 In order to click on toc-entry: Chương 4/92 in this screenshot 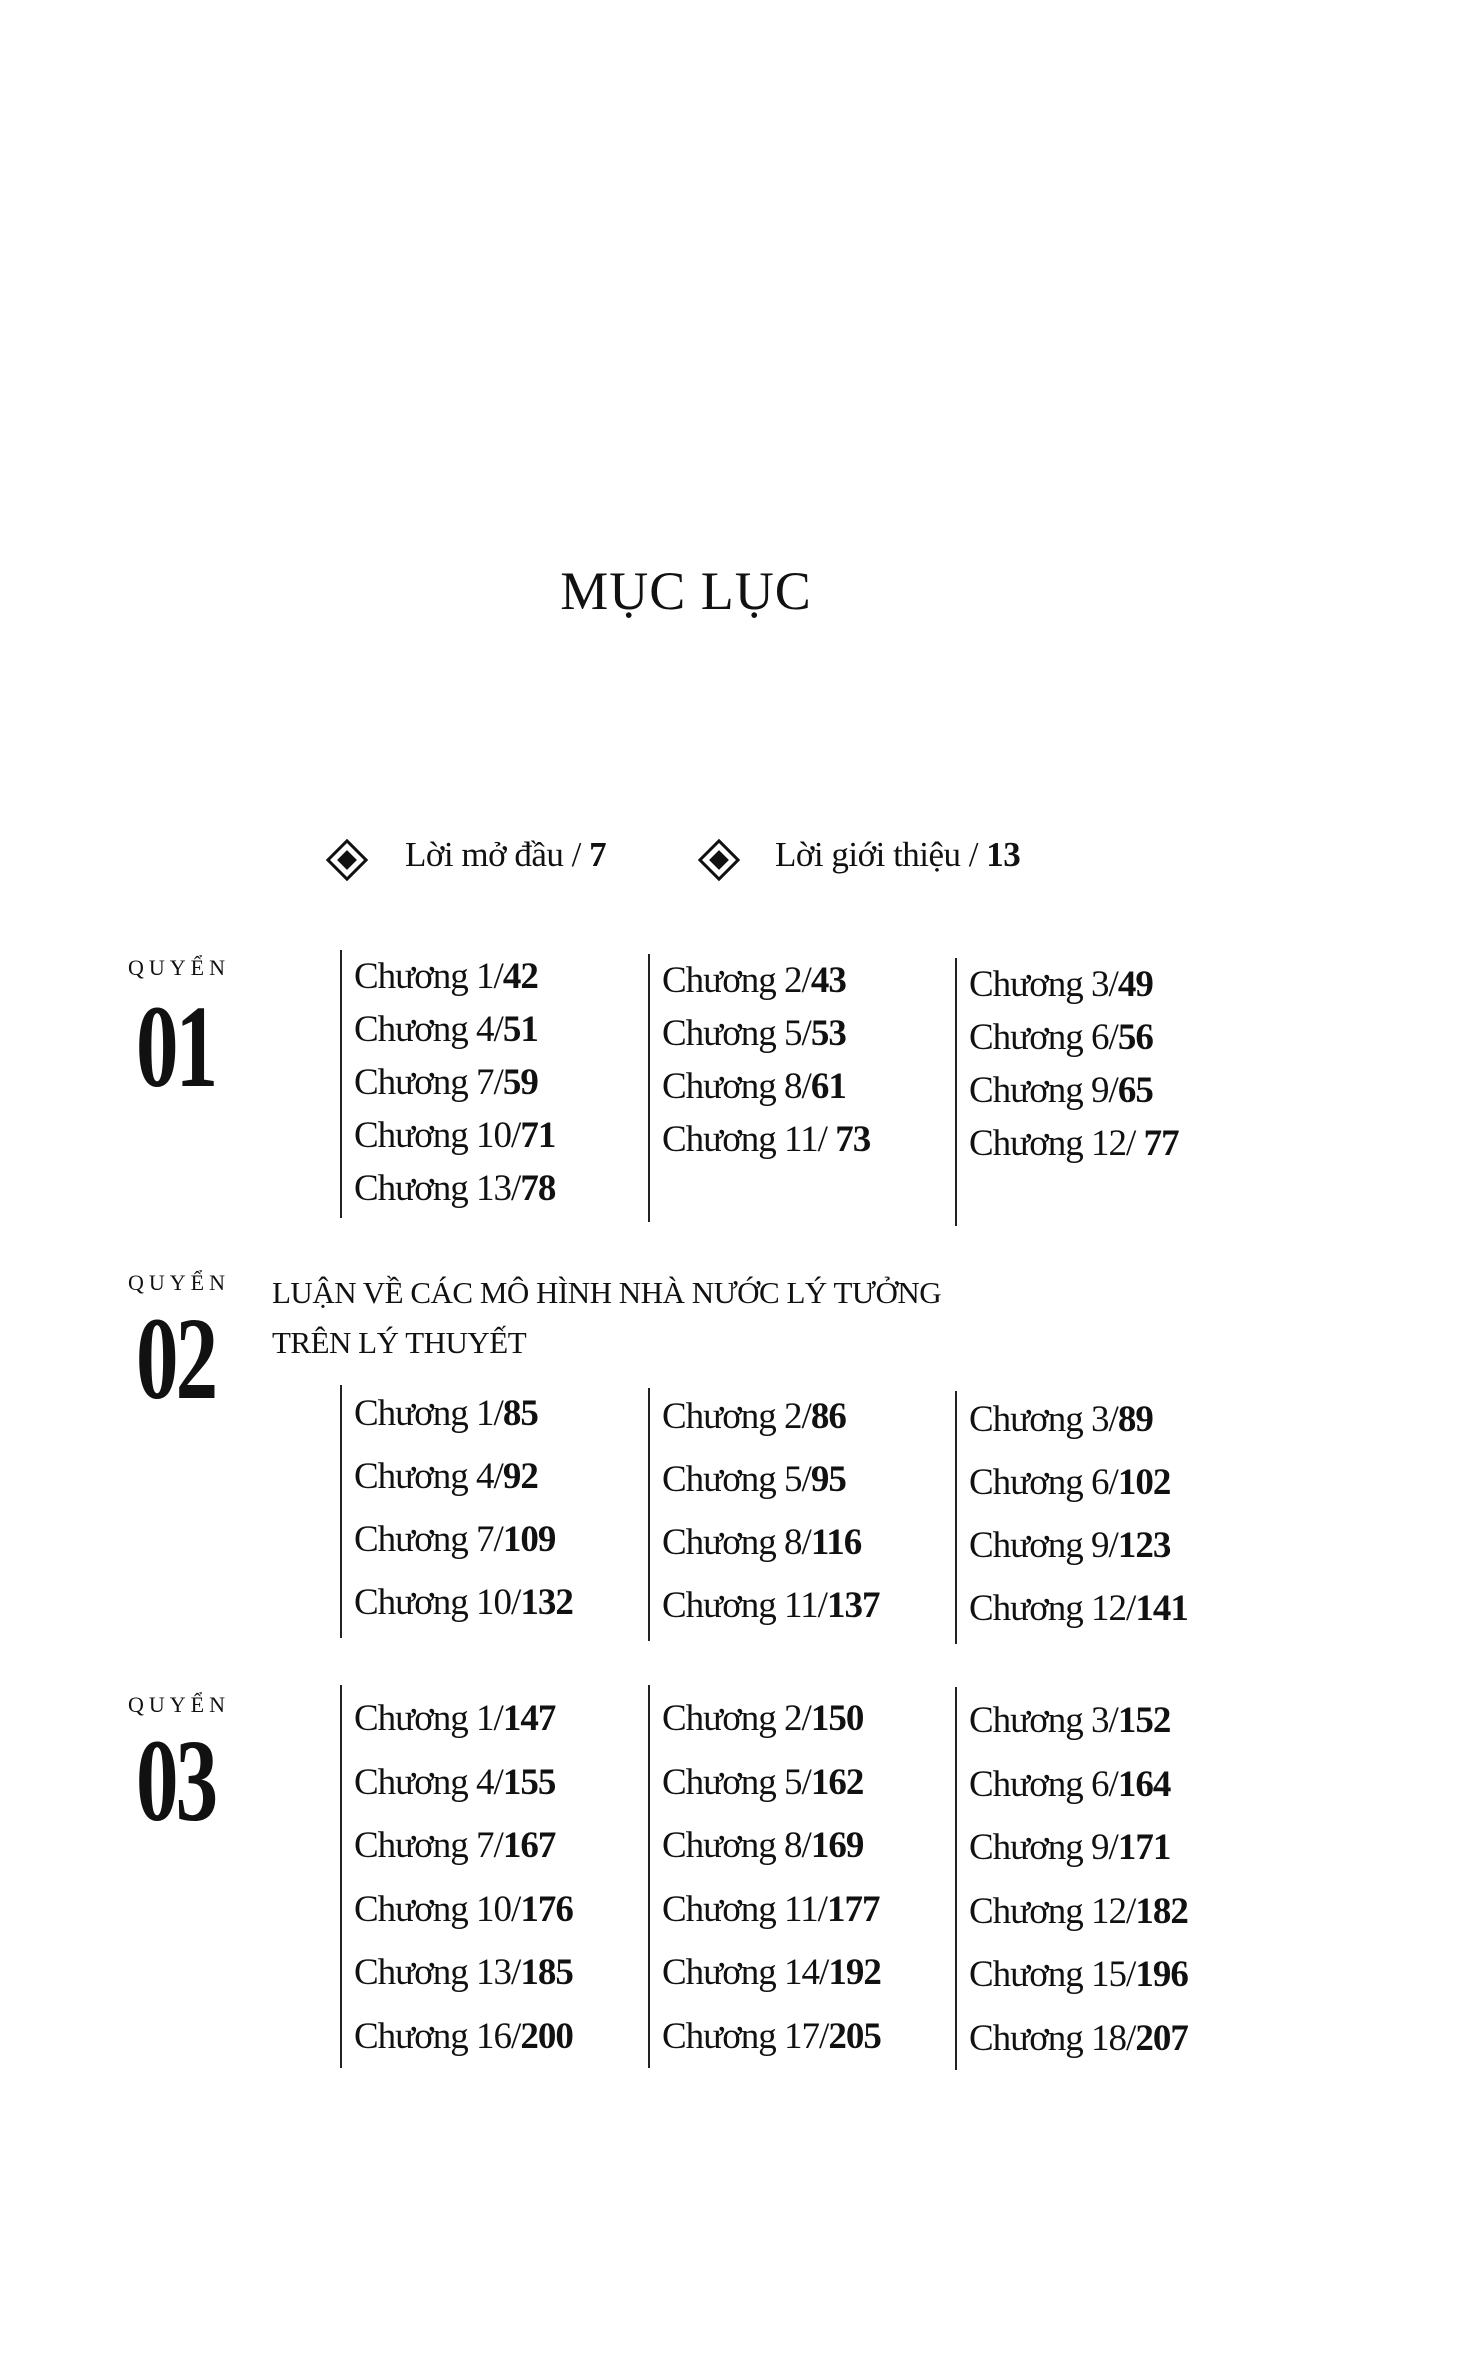, I will do `click(446, 1476)`.